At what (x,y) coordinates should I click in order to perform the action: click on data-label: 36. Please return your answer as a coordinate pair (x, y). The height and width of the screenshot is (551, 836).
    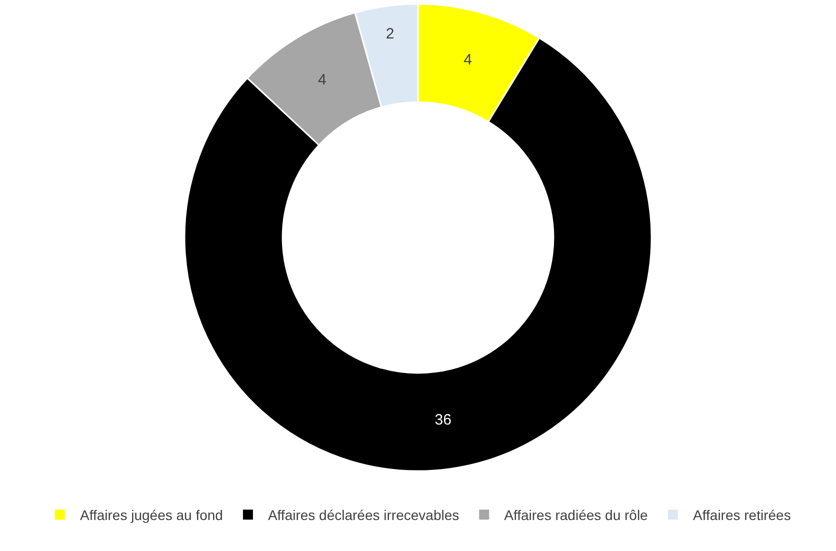
    Looking at the image, I should click on (443, 420).